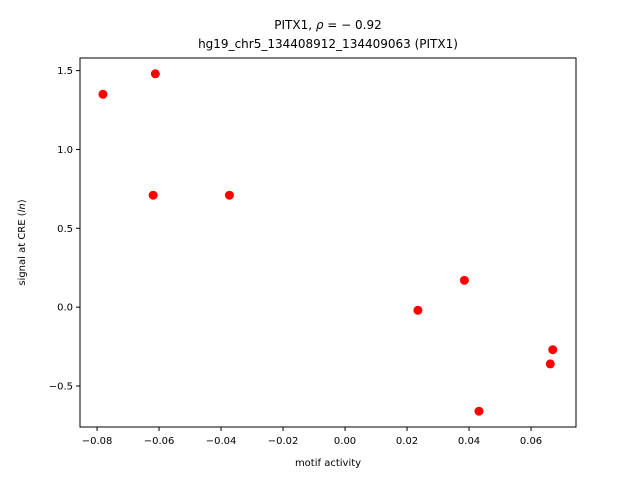  Describe the element at coordinates (328, 463) in the screenshot. I see `x-axis-label: motif activity` at that location.